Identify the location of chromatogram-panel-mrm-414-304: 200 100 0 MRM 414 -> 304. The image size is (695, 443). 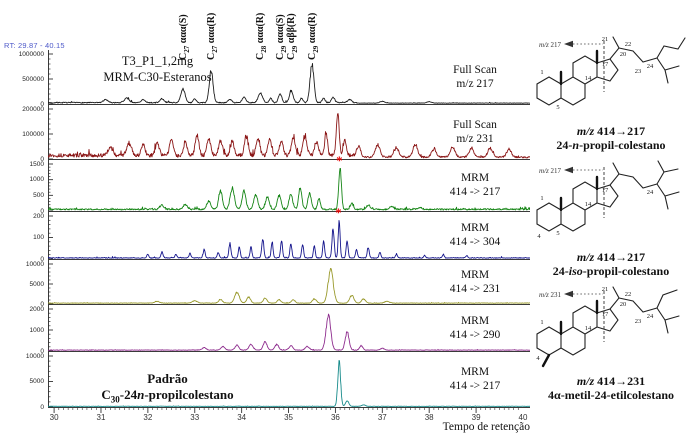
(347, 237).